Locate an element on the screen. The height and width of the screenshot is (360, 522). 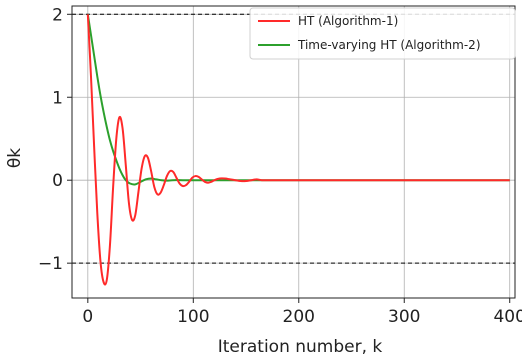
legend-label-ht: HT (Algorithm-1) is located at coordinates (348, 21).